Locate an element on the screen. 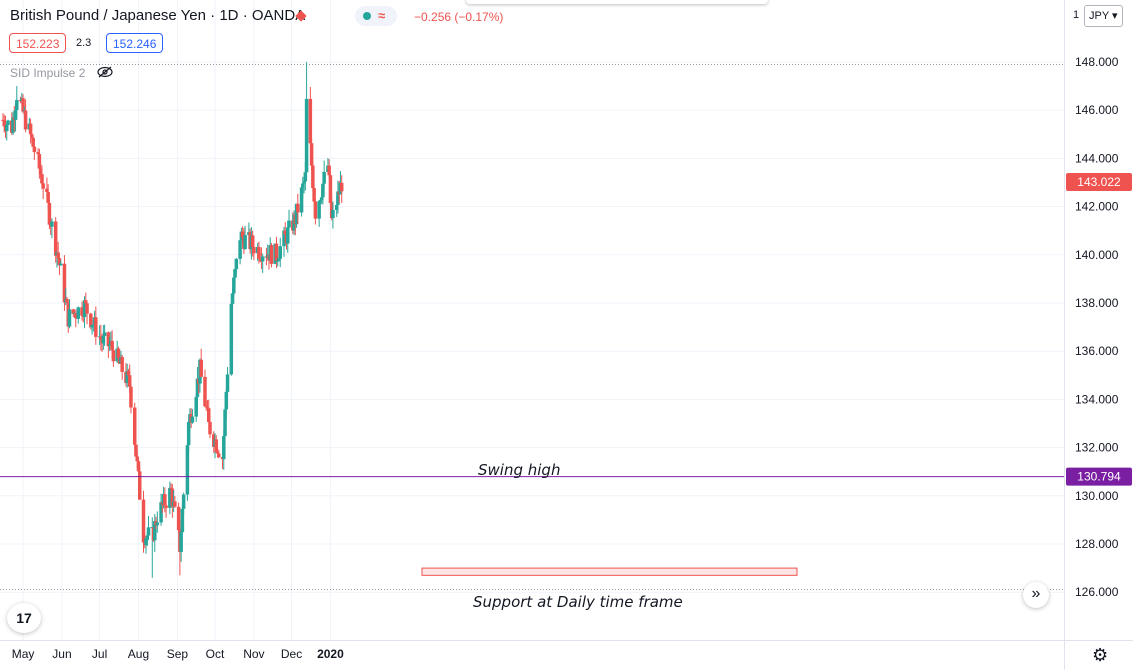 The width and height of the screenshot is (1133, 670). buy-button: 152.246 is located at coordinates (135, 43).